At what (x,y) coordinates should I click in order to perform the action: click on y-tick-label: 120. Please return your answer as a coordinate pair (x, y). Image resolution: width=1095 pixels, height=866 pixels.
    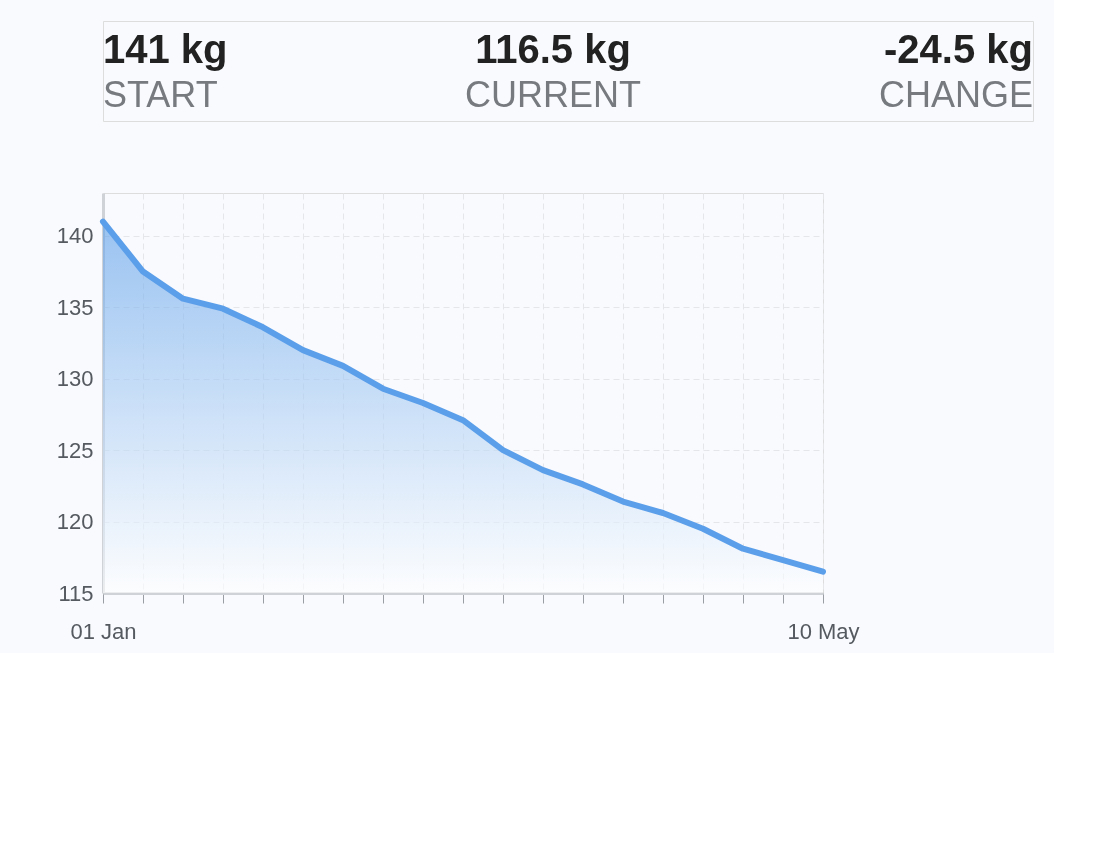
    Looking at the image, I should click on (75, 522).